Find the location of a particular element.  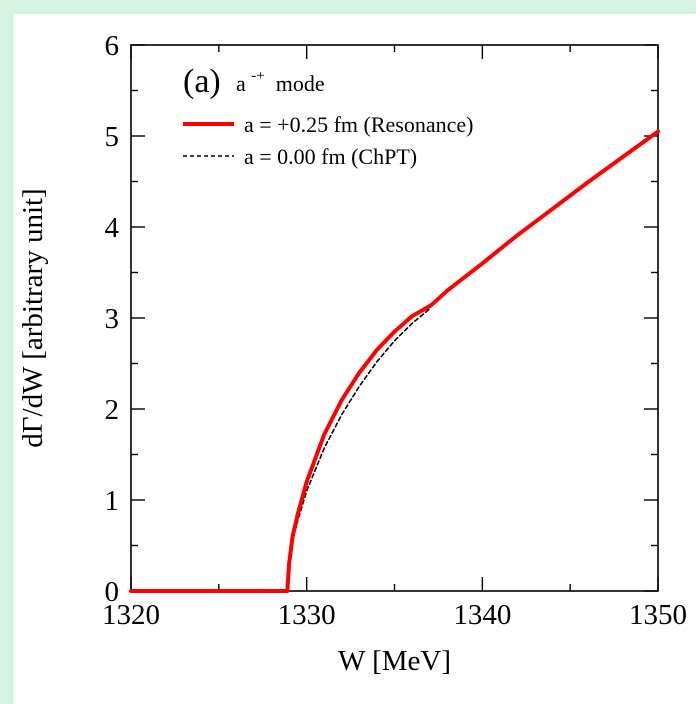

mode-label: a -+ mode is located at coordinates (280, 78).